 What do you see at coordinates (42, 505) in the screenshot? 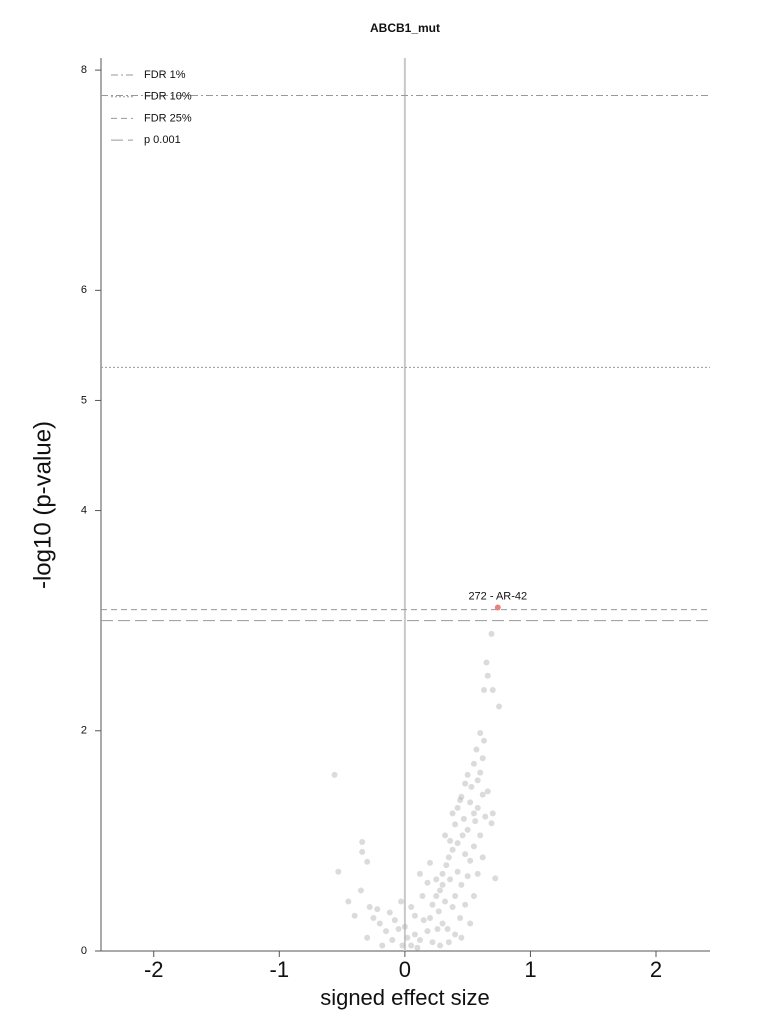
I see `y-axis-label: -log10 (p-value)` at bounding box center [42, 505].